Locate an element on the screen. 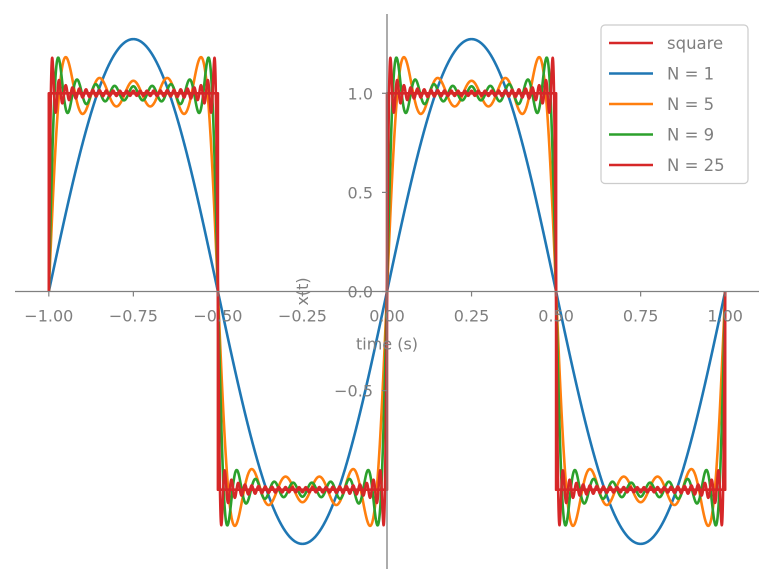  legend-frame is located at coordinates (674, 104).